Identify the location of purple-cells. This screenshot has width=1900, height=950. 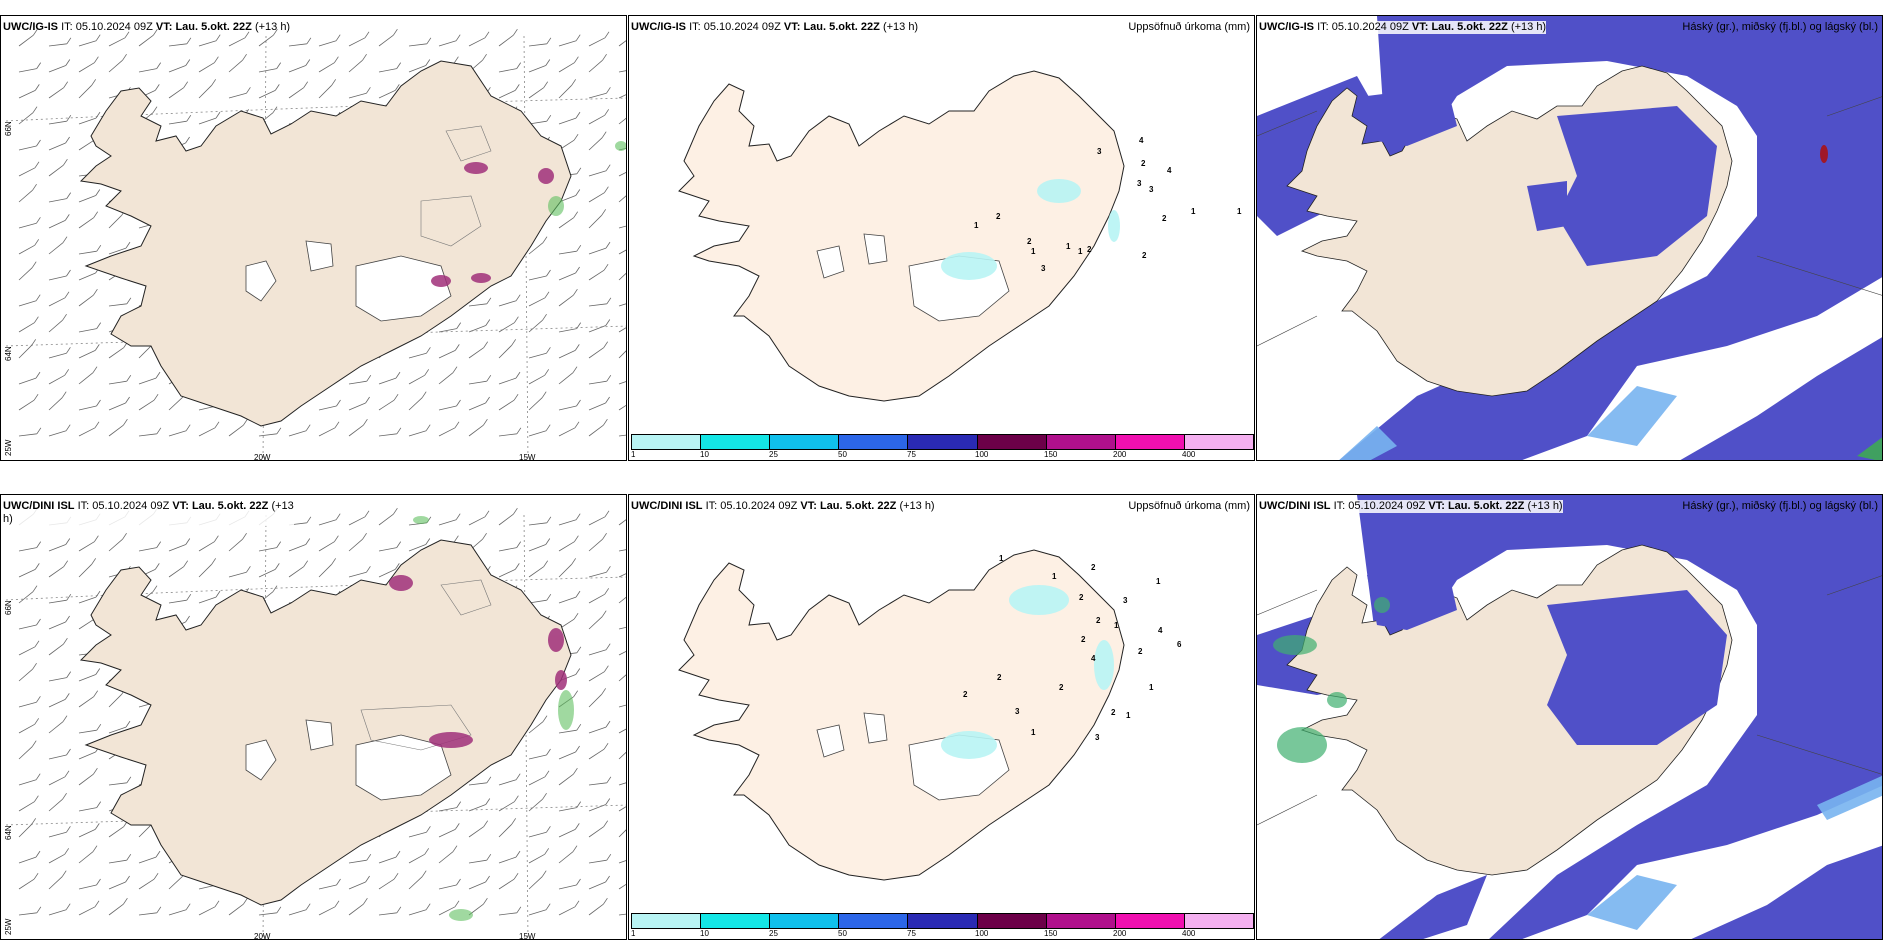
(492, 224).